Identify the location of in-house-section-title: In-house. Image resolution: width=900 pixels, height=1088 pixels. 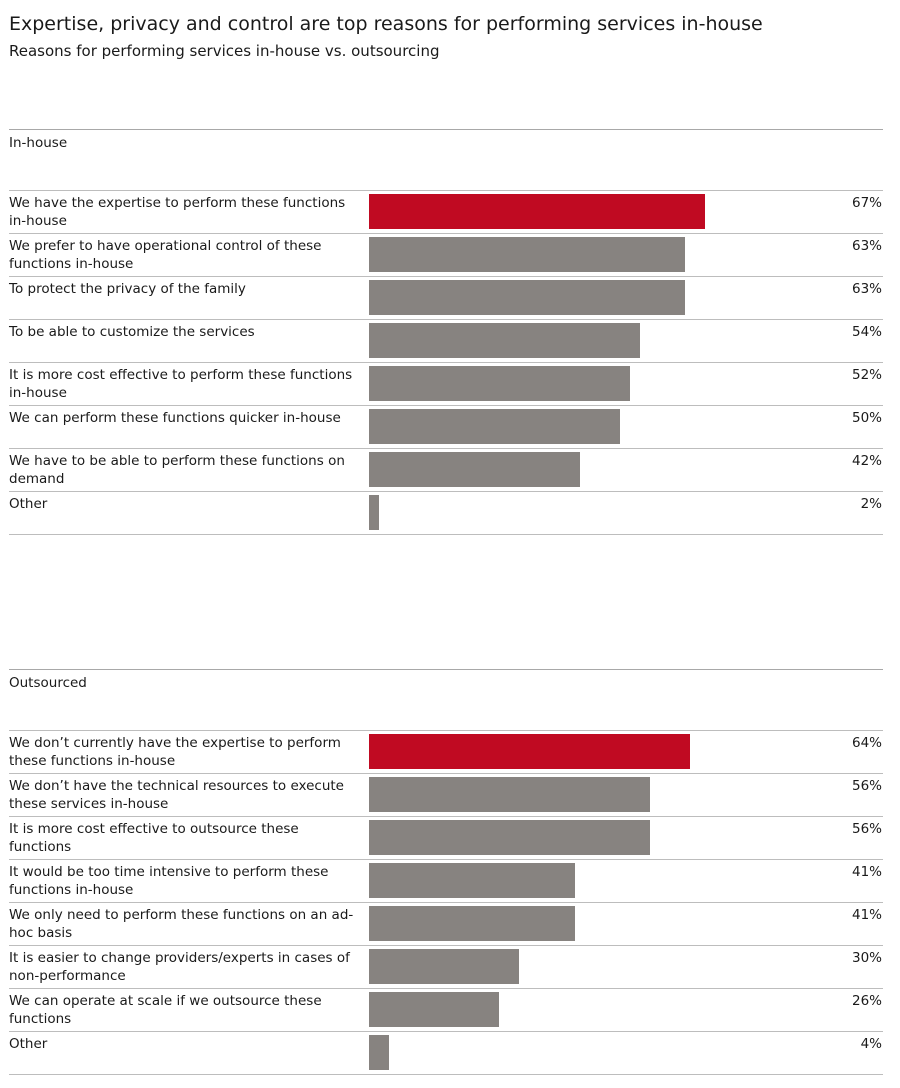
(38, 143).